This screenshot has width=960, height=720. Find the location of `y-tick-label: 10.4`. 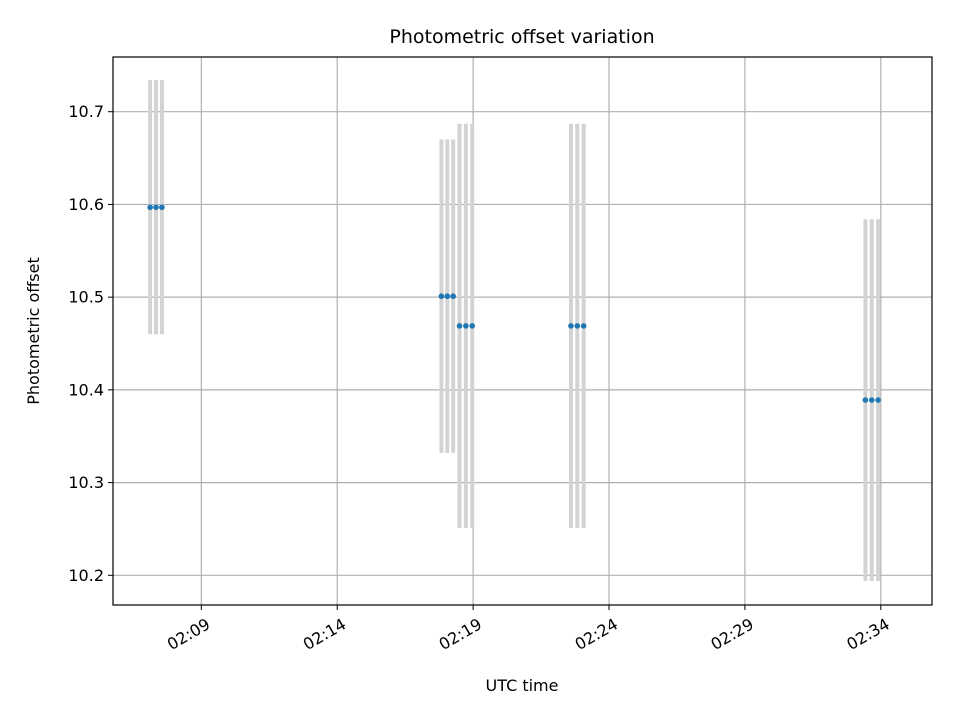

y-tick-label: 10.4 is located at coordinates (86, 389).